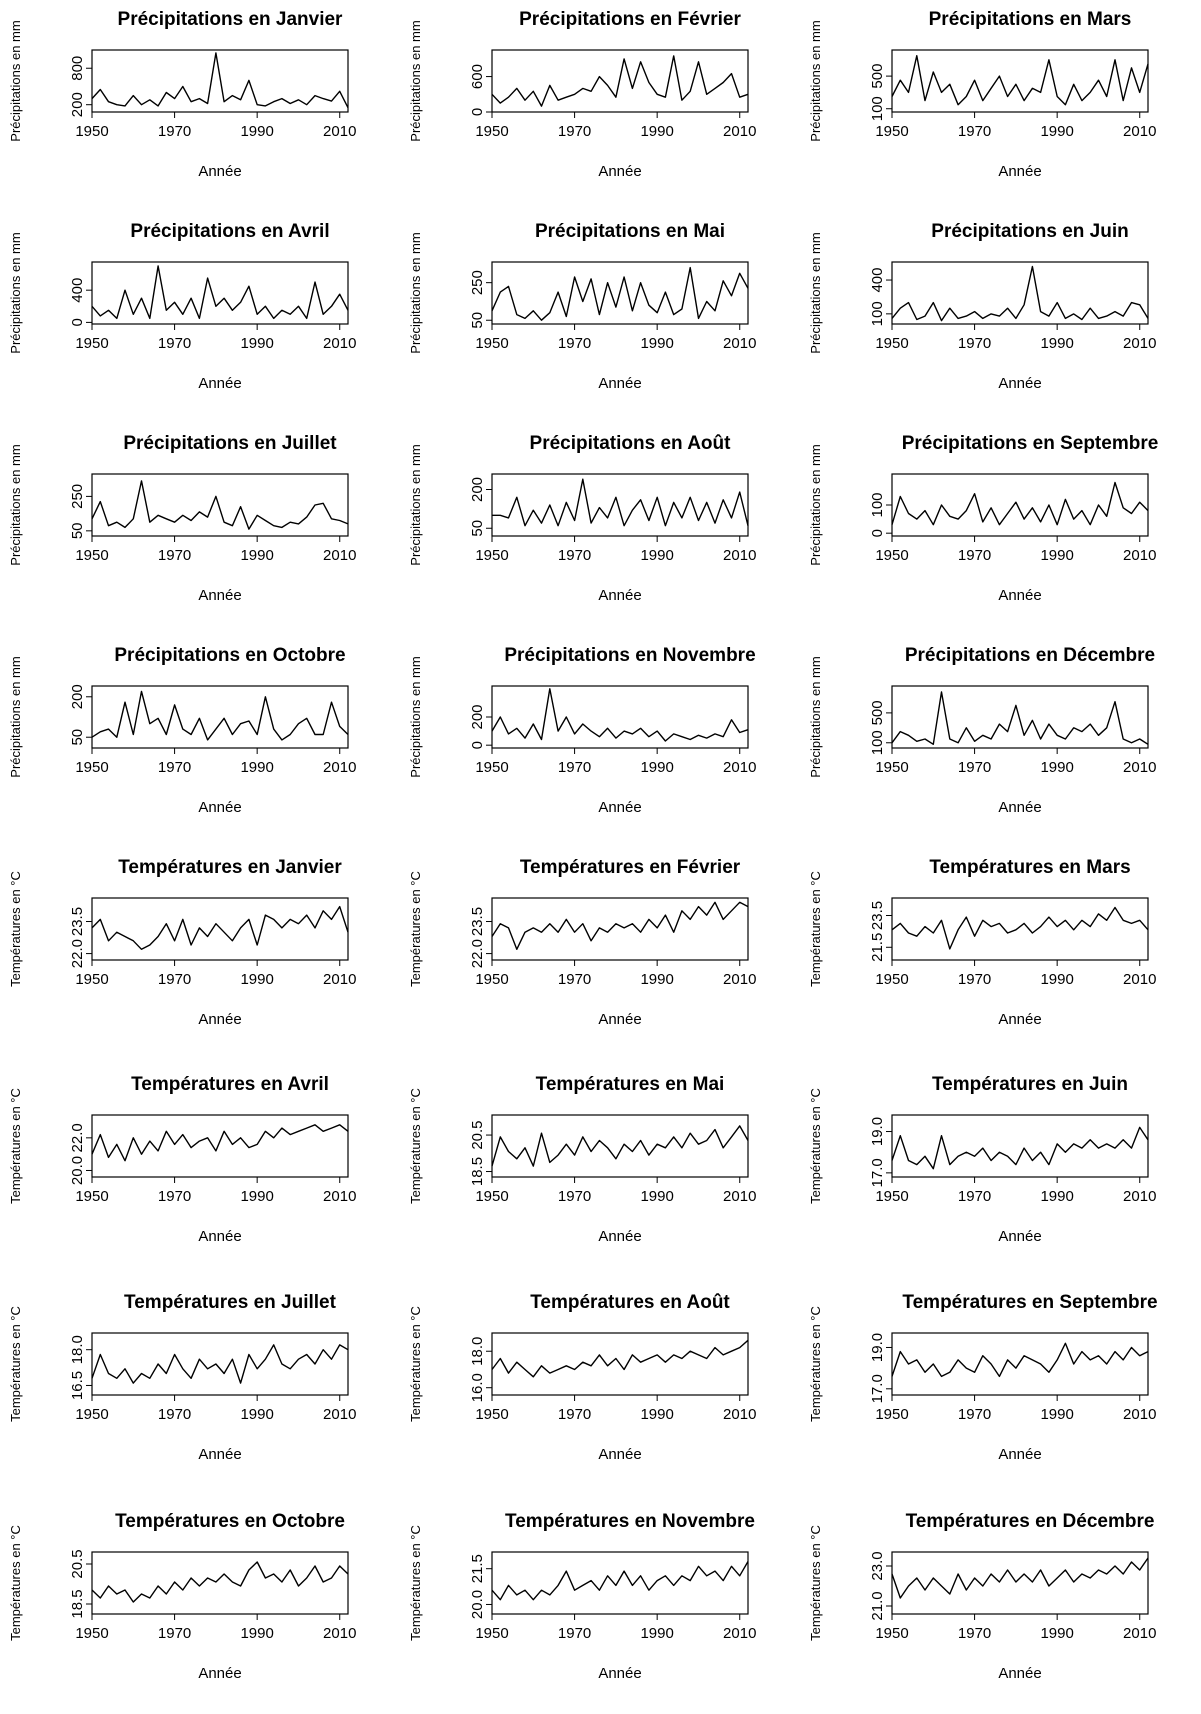  What do you see at coordinates (230, 1521) in the screenshot?
I see `chart-title: Températures en Octobre` at bounding box center [230, 1521].